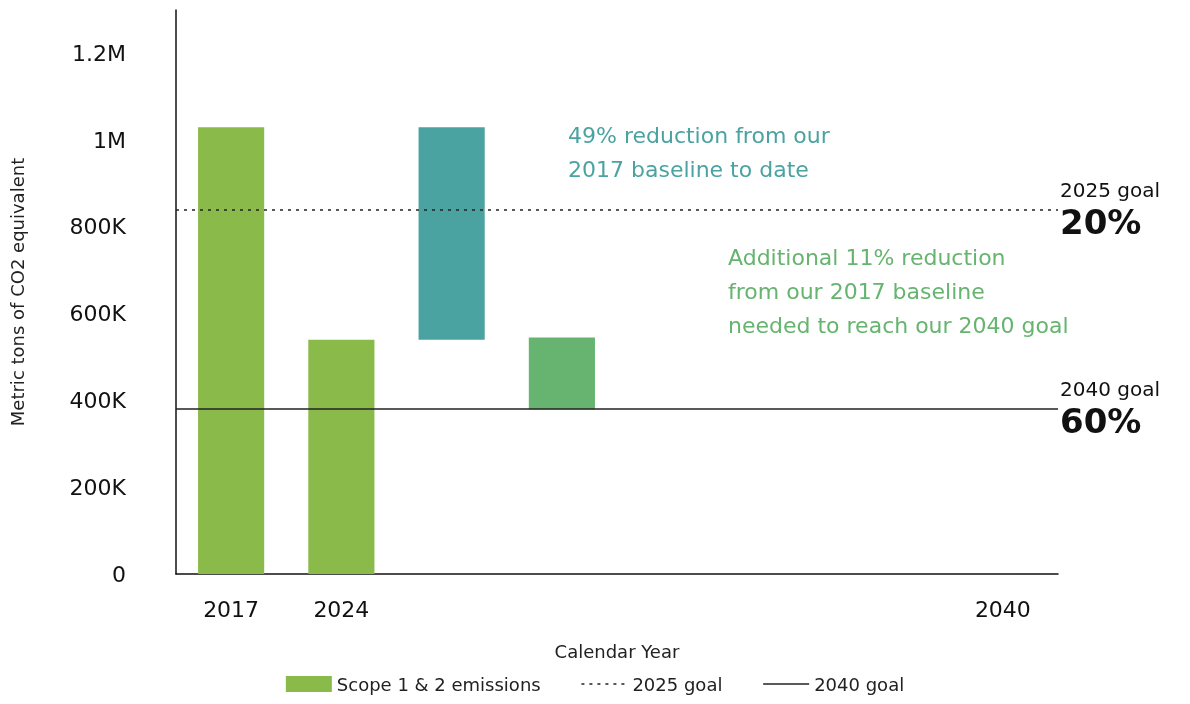 Image resolution: width=1190 pixels, height=704 pixels. I want to click on y-tick-label: 0, so click(119, 574).